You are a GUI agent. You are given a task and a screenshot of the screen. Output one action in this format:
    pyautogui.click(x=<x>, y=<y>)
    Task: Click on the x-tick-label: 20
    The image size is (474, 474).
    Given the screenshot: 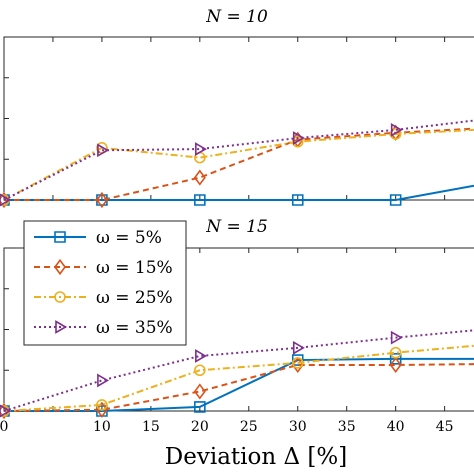 What is the action you would take?
    pyautogui.click(x=200, y=427)
    